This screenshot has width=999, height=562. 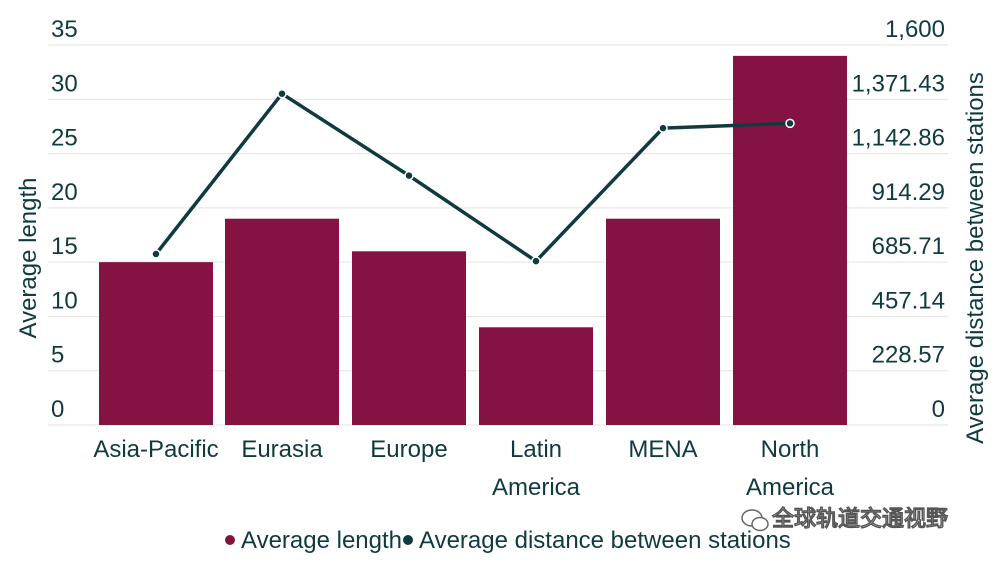 What do you see at coordinates (64, 219) in the screenshot?
I see `left-axis-ticks: 0 5 10 15 20 25 30 35` at bounding box center [64, 219].